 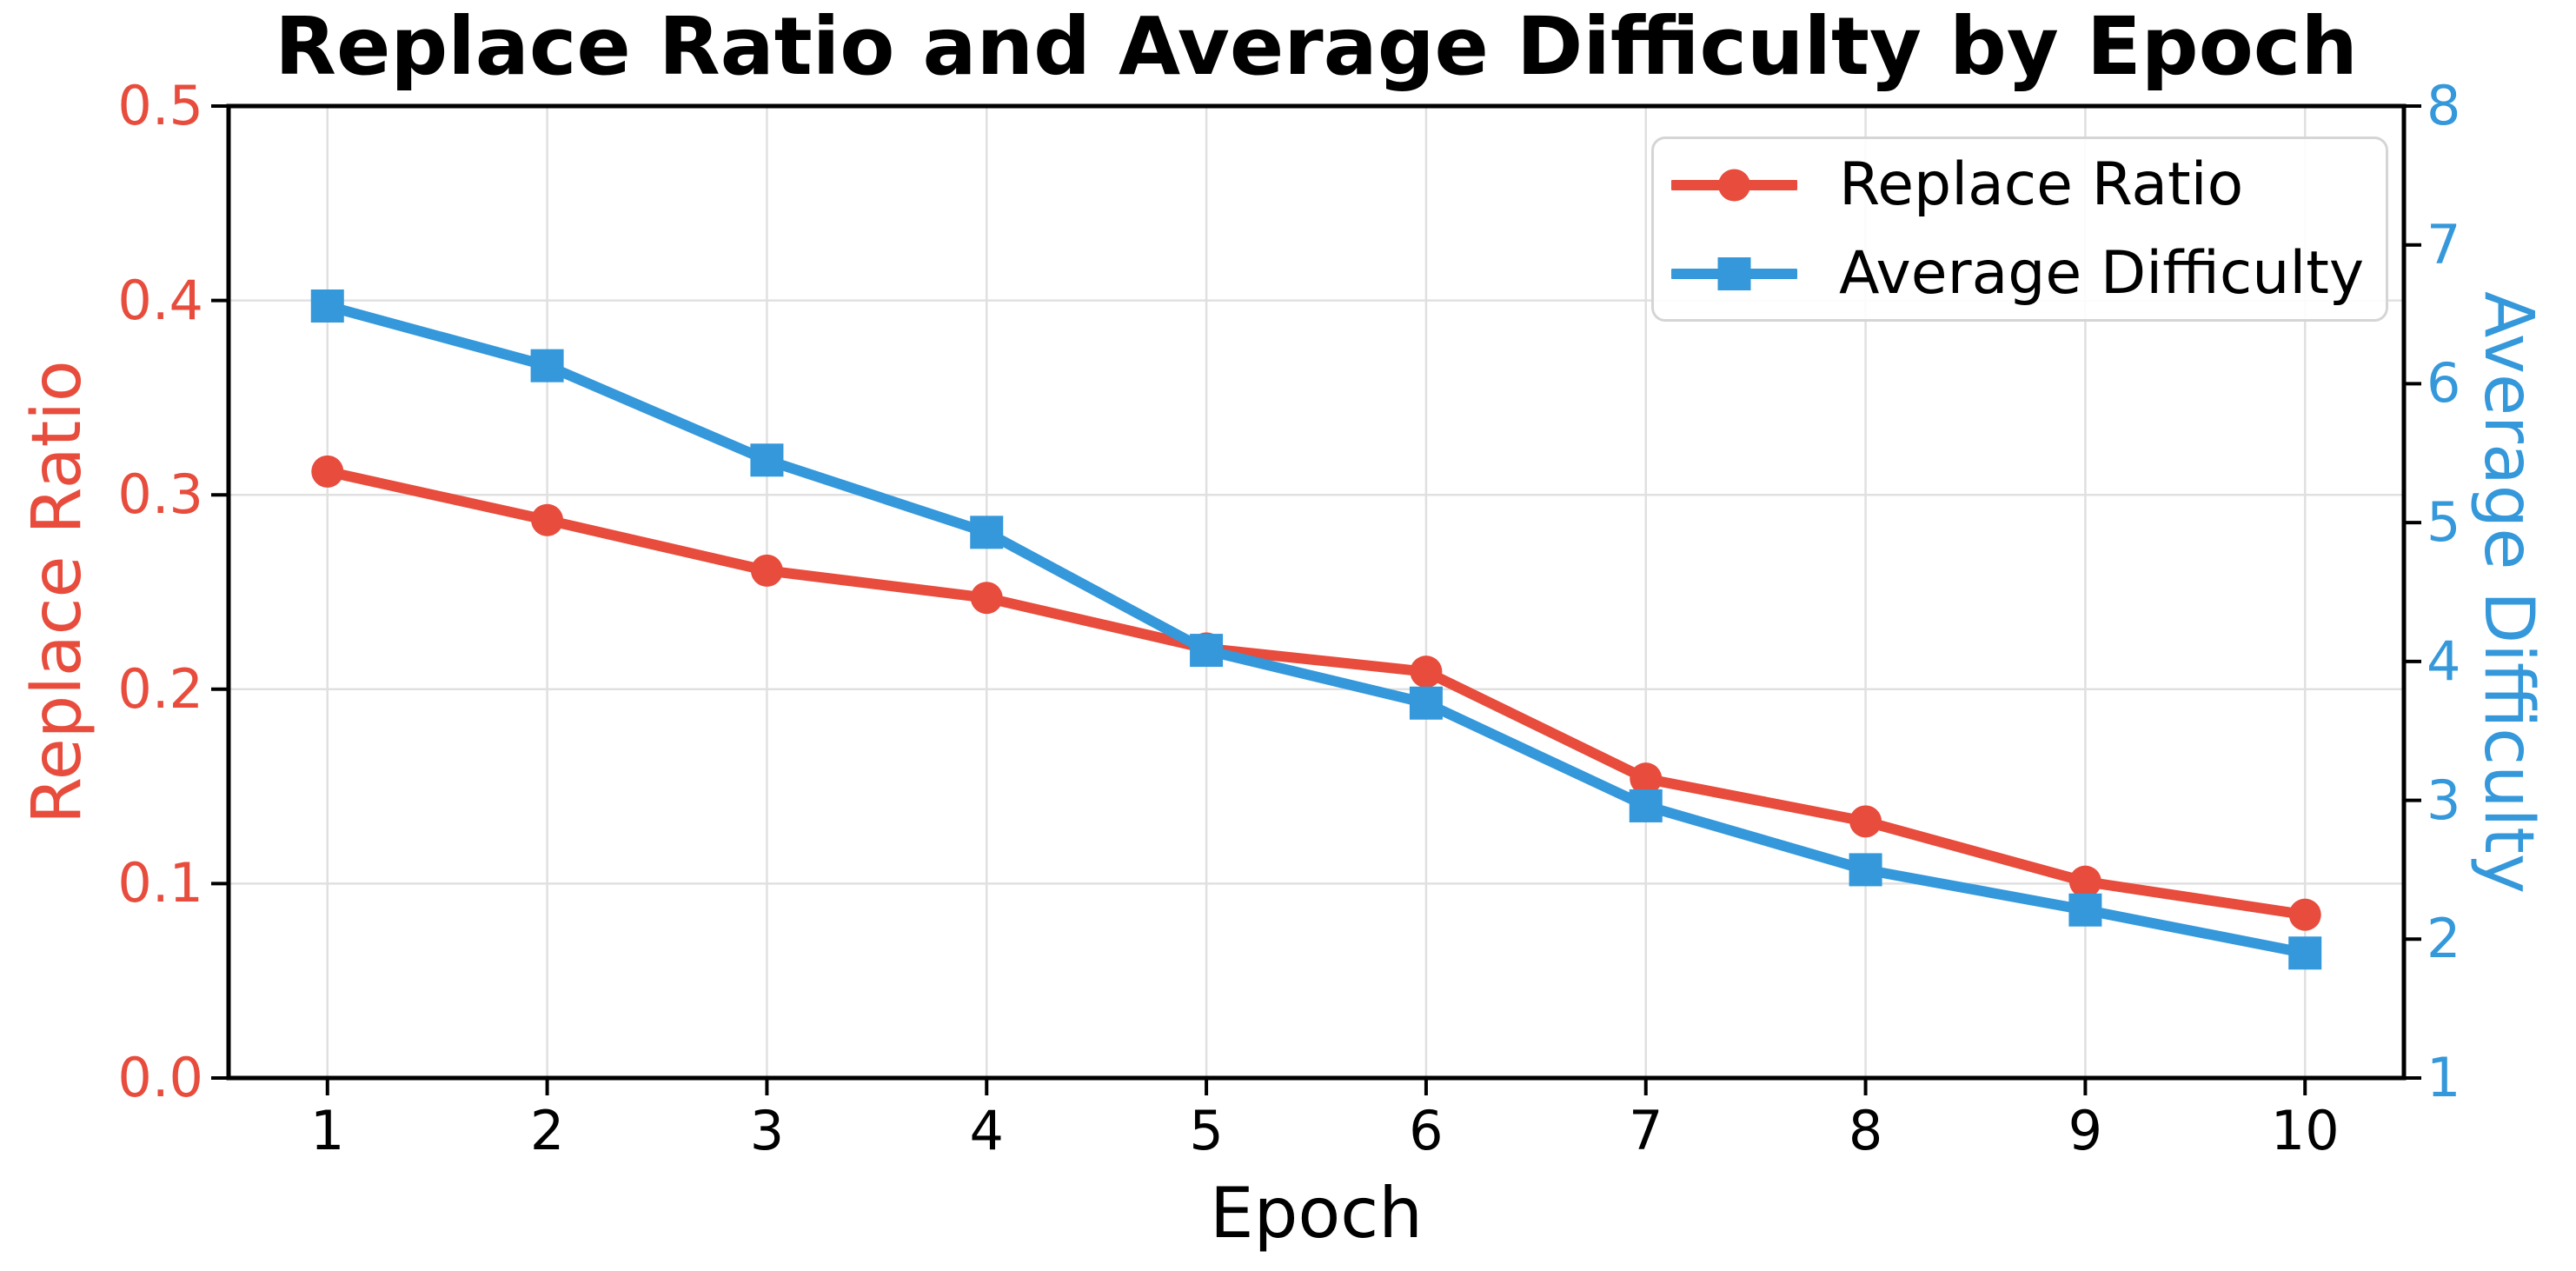 What do you see at coordinates (160, 1077) in the screenshot?
I see `y-left-tick-label: 0.0` at bounding box center [160, 1077].